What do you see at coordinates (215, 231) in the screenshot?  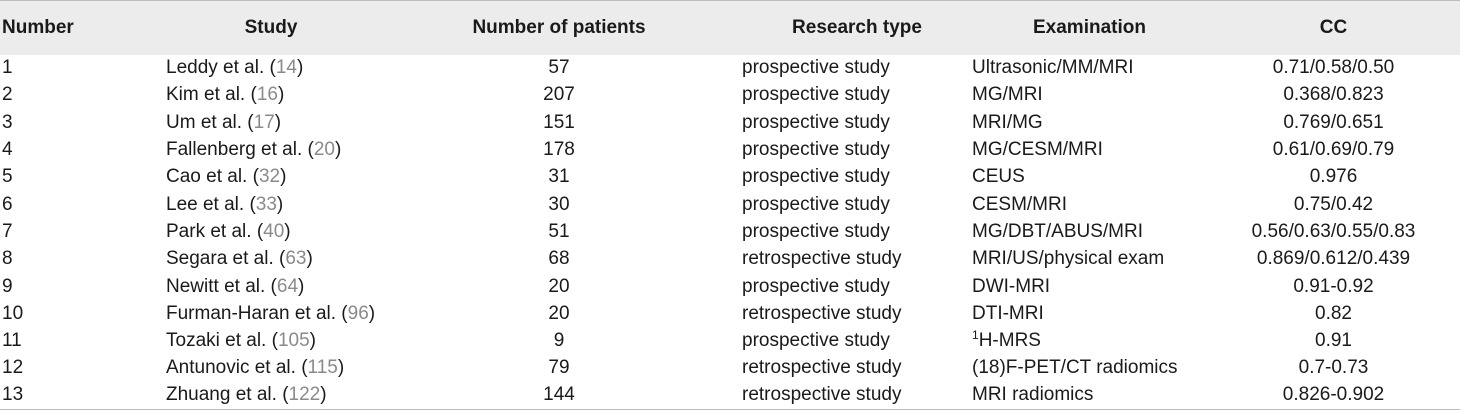 I see `study-author: Park et al. (` at bounding box center [215, 231].